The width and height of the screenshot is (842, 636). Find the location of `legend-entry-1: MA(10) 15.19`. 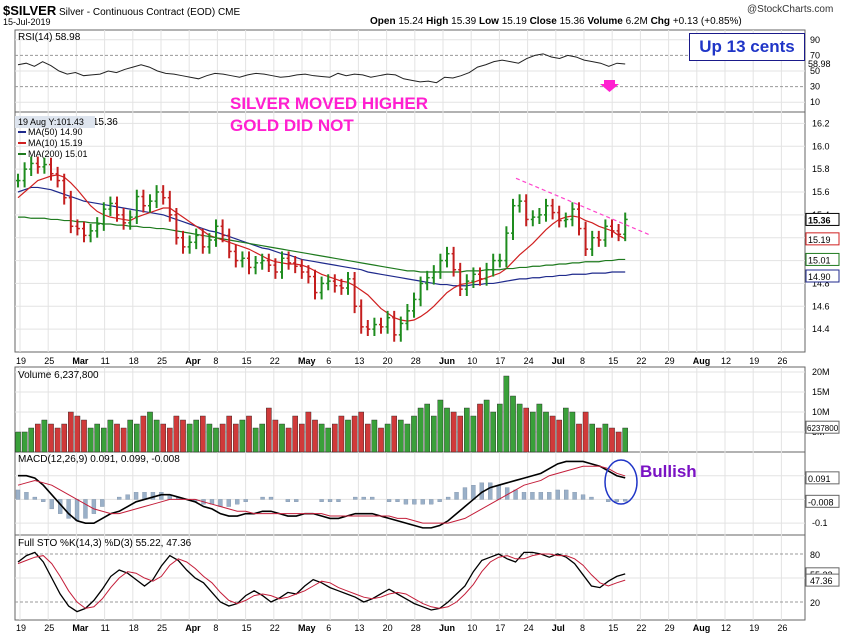

legend-entry-1: MA(10) 15.19 is located at coordinates (55, 143).